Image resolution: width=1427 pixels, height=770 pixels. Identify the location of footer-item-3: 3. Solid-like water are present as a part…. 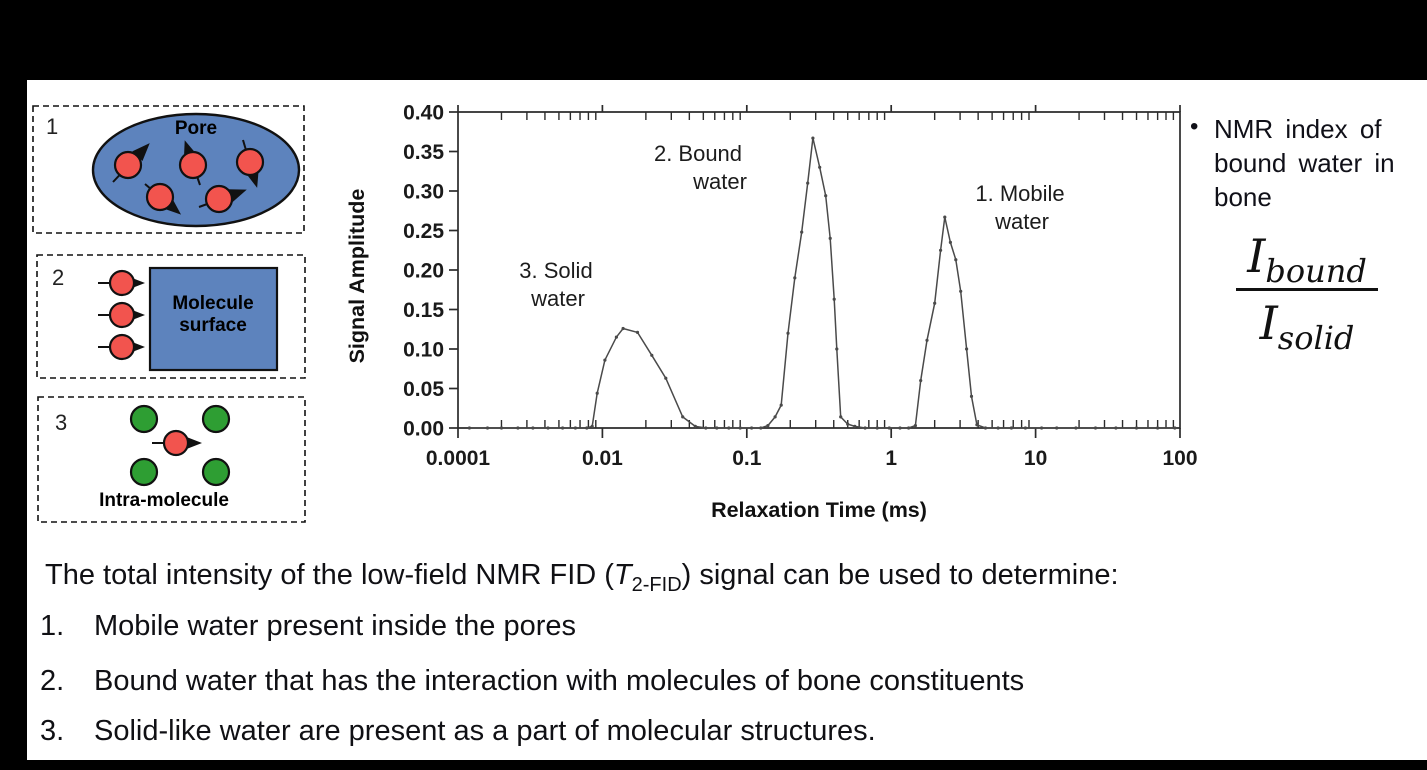
(458, 731).